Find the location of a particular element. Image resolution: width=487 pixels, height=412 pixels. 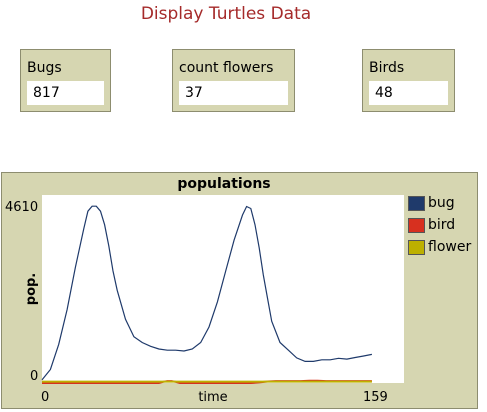

count-flowers-monitor-value: 37 is located at coordinates (233, 93).